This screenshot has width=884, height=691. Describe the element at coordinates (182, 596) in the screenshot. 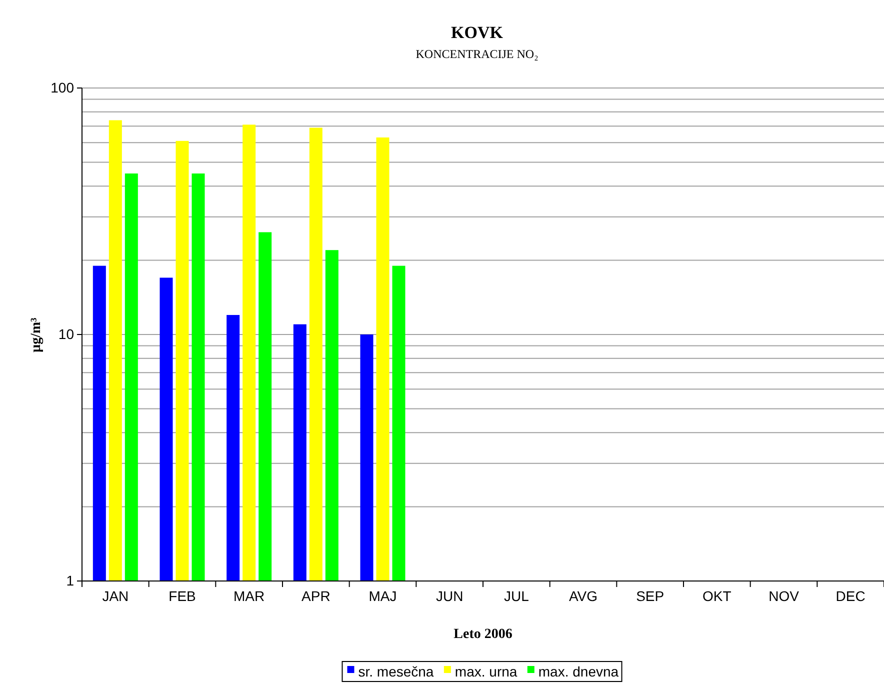

I see `x-tick-label: FEB` at that location.